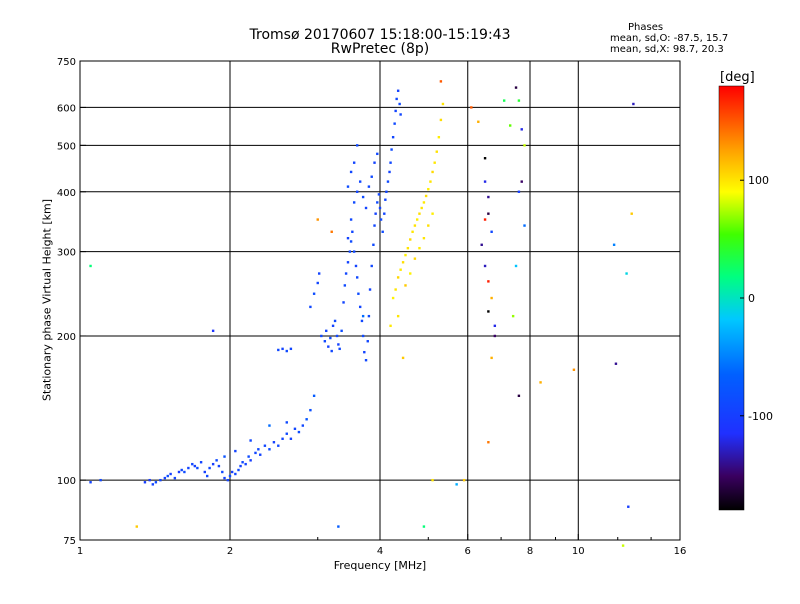 The image size is (800, 604). What do you see at coordinates (66, 337) in the screenshot?
I see `y-tick-label: 200` at bounding box center [66, 337].